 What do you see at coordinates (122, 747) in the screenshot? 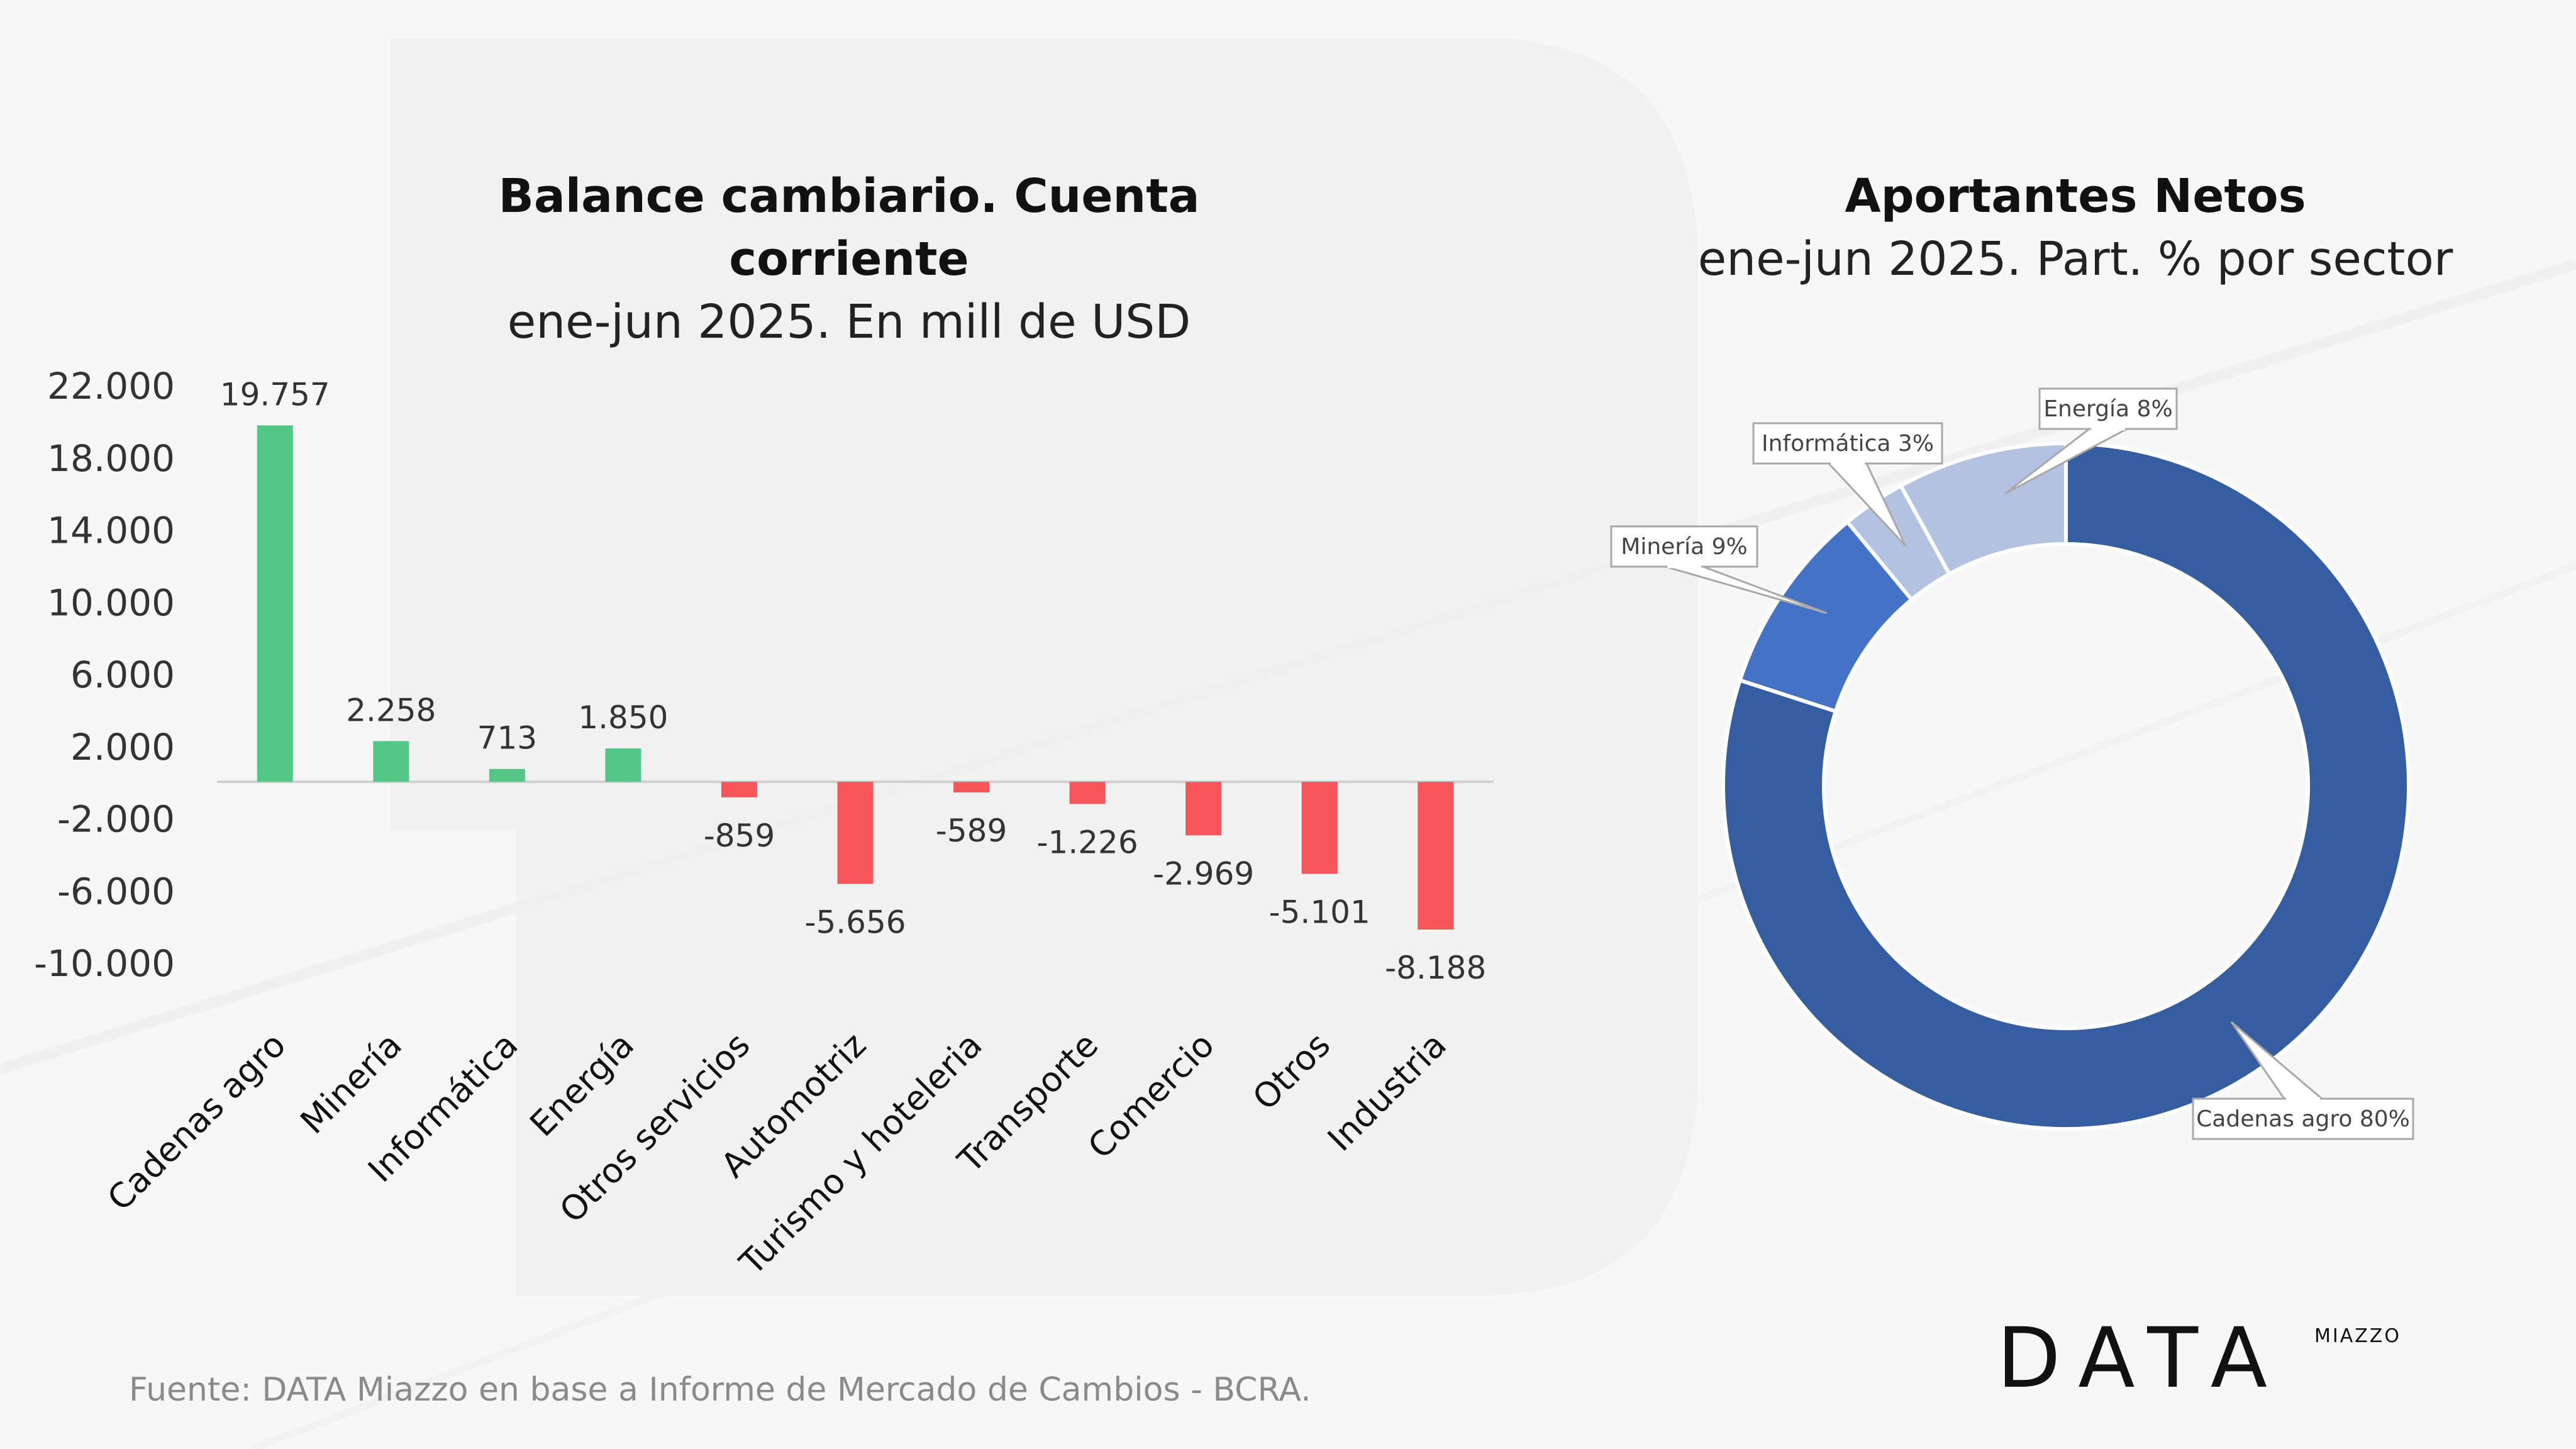
I see `y-tick-label: 2.000` at bounding box center [122, 747].